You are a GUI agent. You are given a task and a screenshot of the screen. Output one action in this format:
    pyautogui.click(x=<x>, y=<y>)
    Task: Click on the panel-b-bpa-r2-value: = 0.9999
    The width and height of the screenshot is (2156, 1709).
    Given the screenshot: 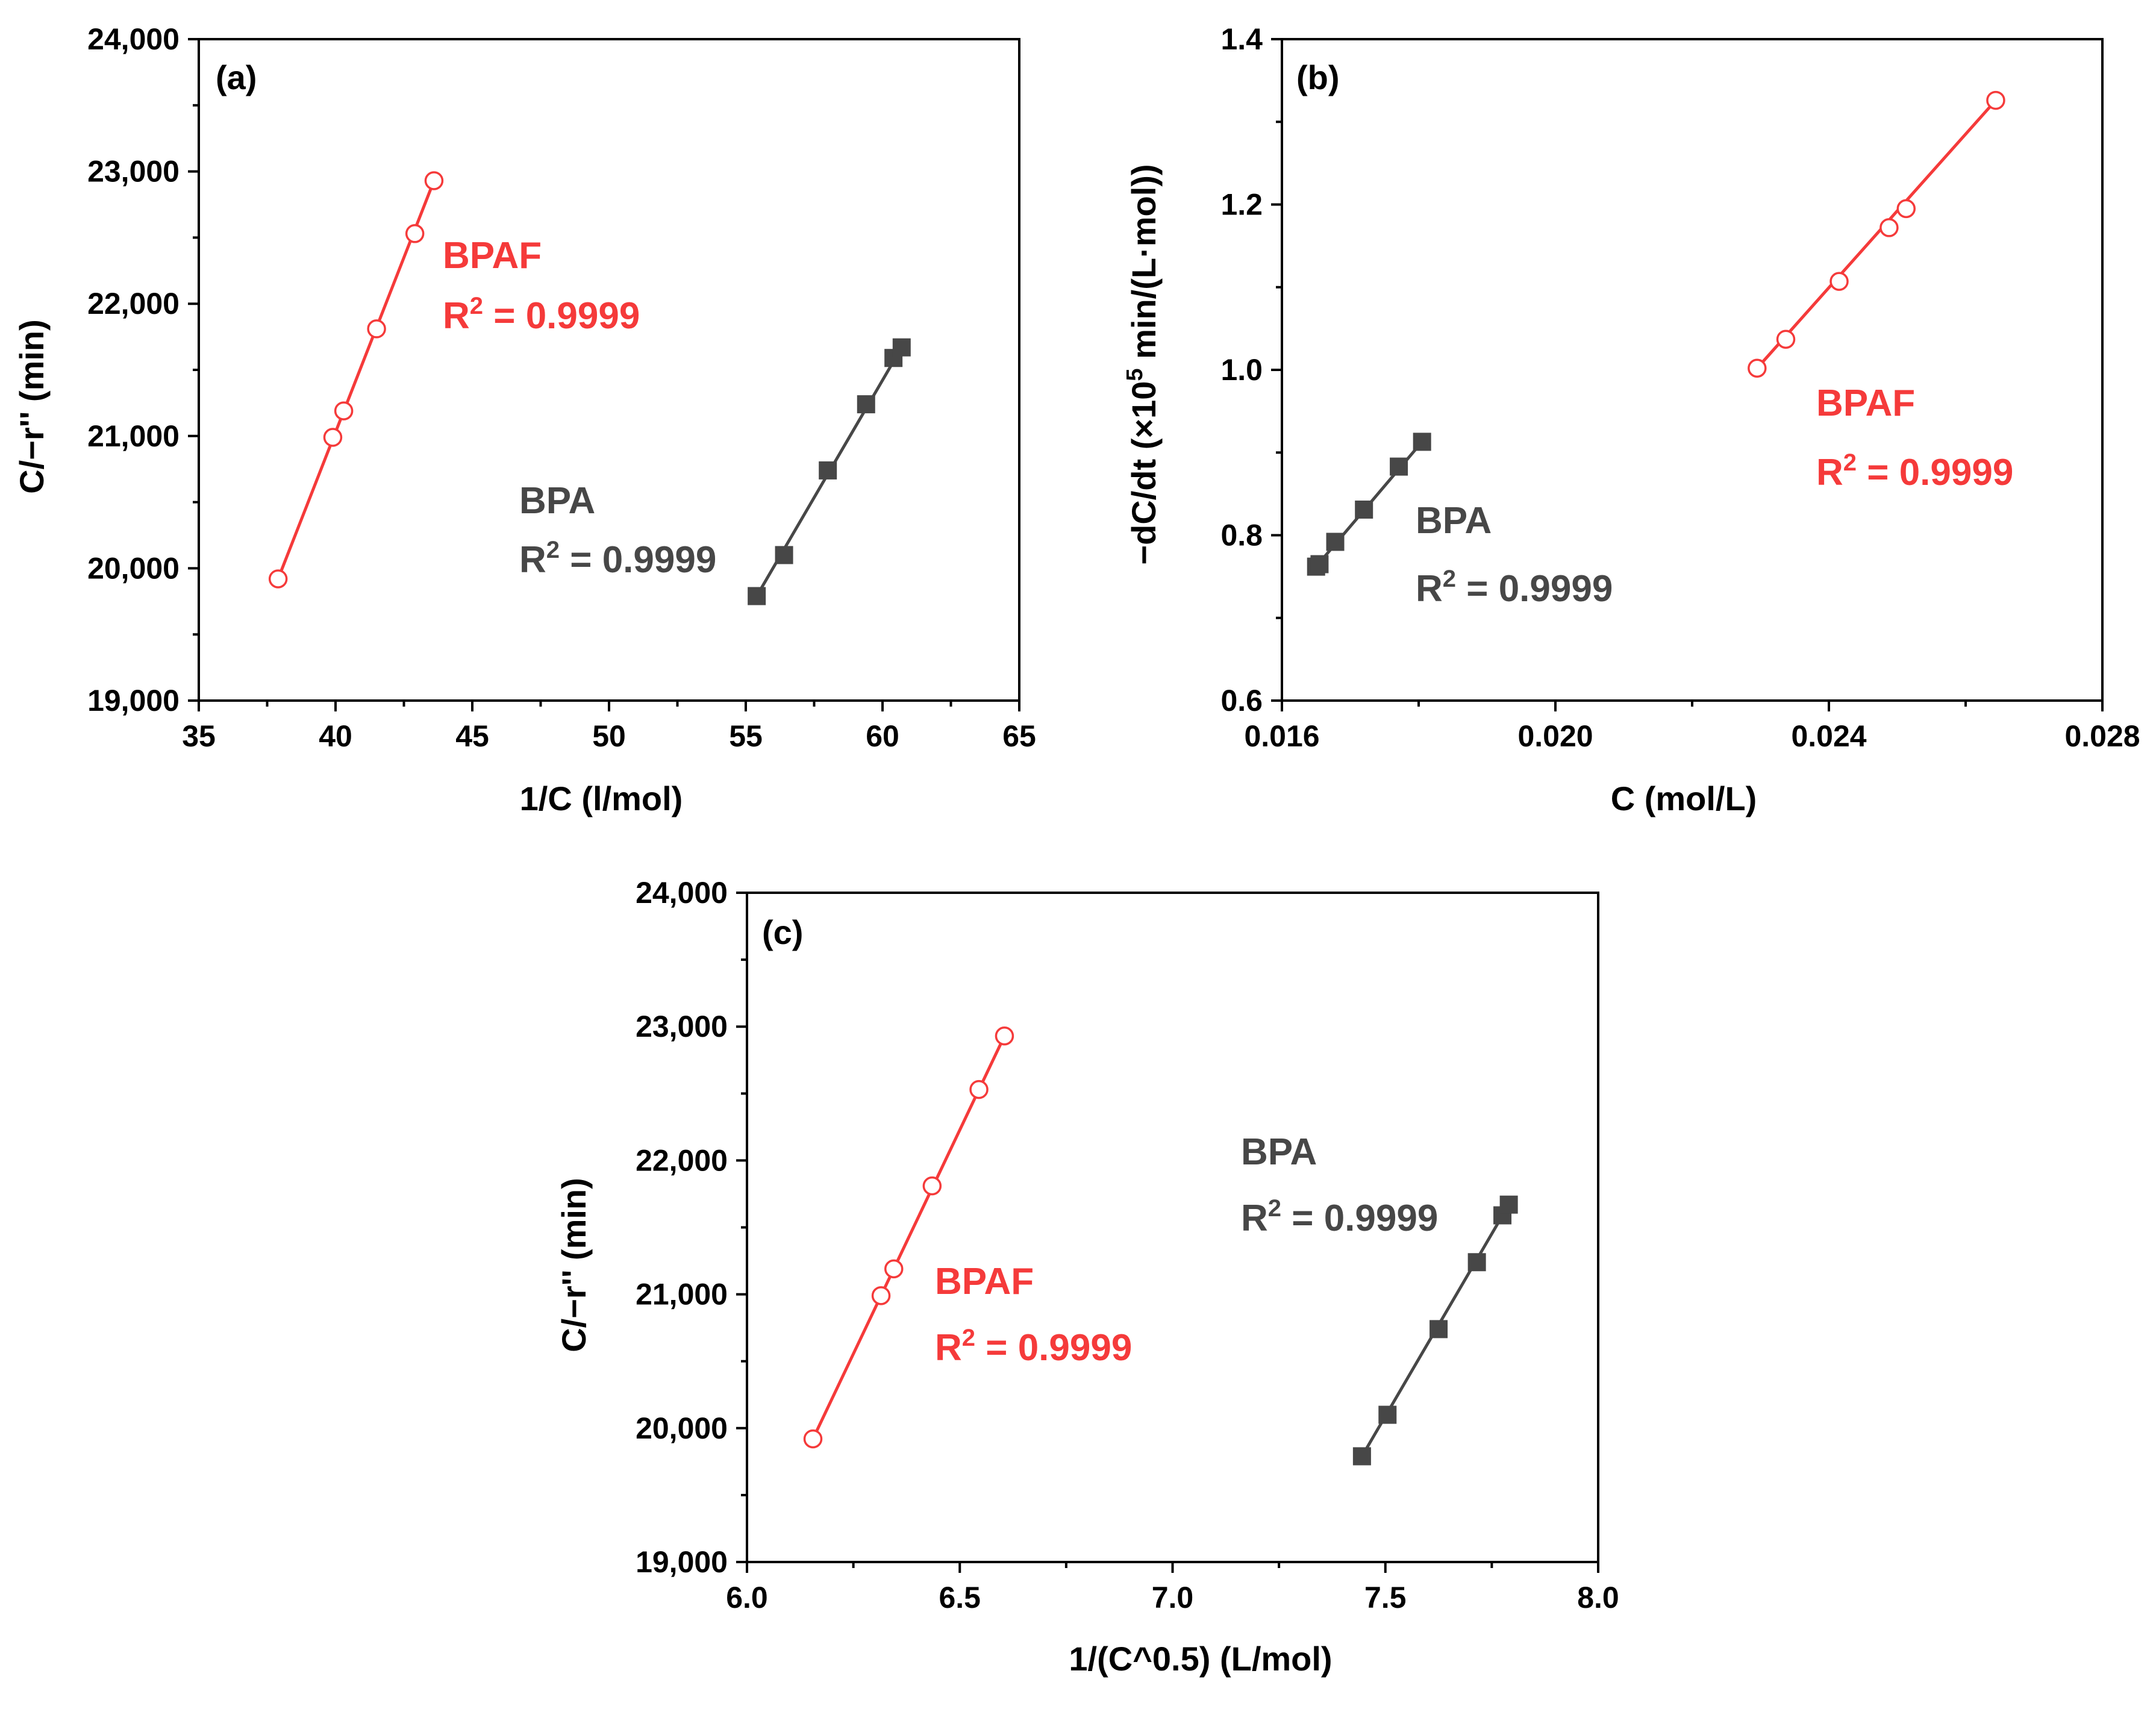 What is the action you would take?
    pyautogui.click(x=1534, y=589)
    